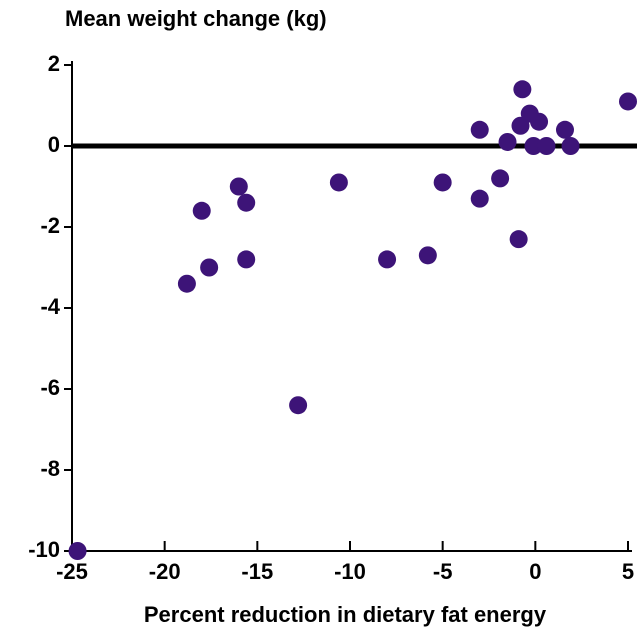 Image resolution: width=637 pixels, height=634 pixels. What do you see at coordinates (54, 63) in the screenshot?
I see `y-tick-label: 2` at bounding box center [54, 63].